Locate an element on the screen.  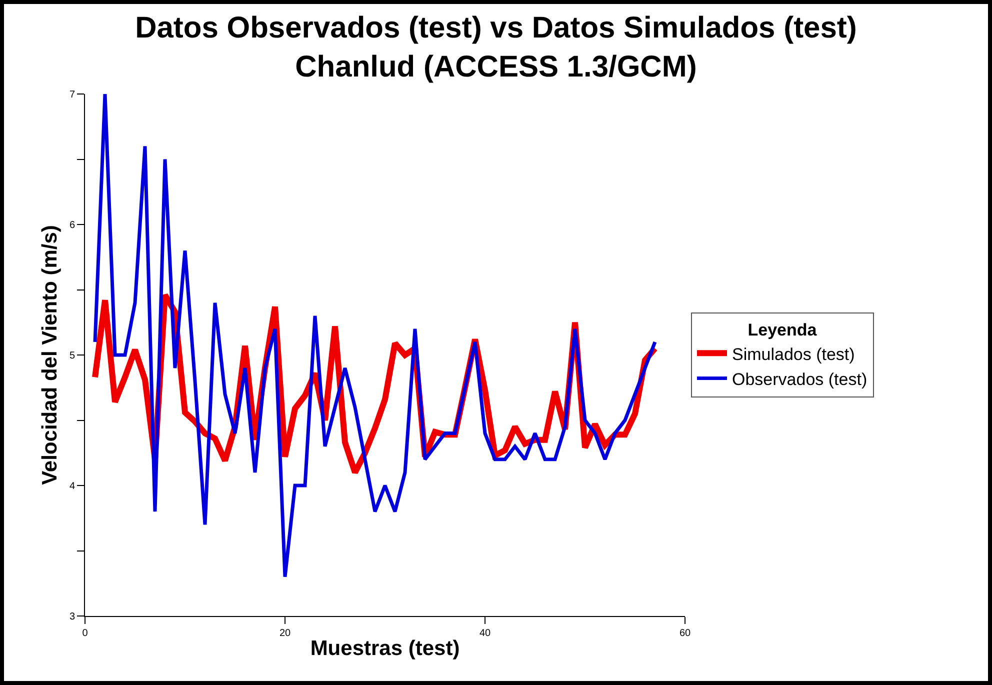
x-tick-label: 40 is located at coordinates (485, 633).